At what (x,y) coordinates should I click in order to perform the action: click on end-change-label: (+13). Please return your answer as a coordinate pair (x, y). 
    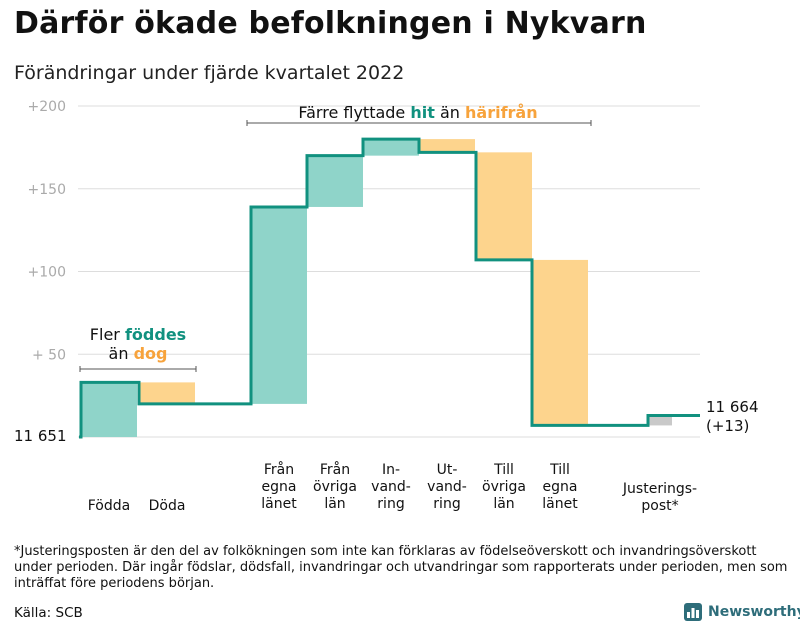
    Looking at the image, I should click on (727, 426).